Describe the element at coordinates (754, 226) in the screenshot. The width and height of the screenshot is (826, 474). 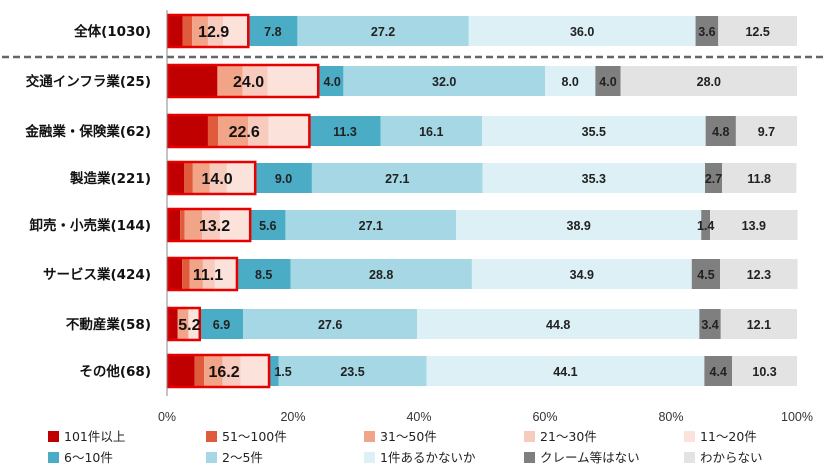
I see `data-label: 13.9` at that location.